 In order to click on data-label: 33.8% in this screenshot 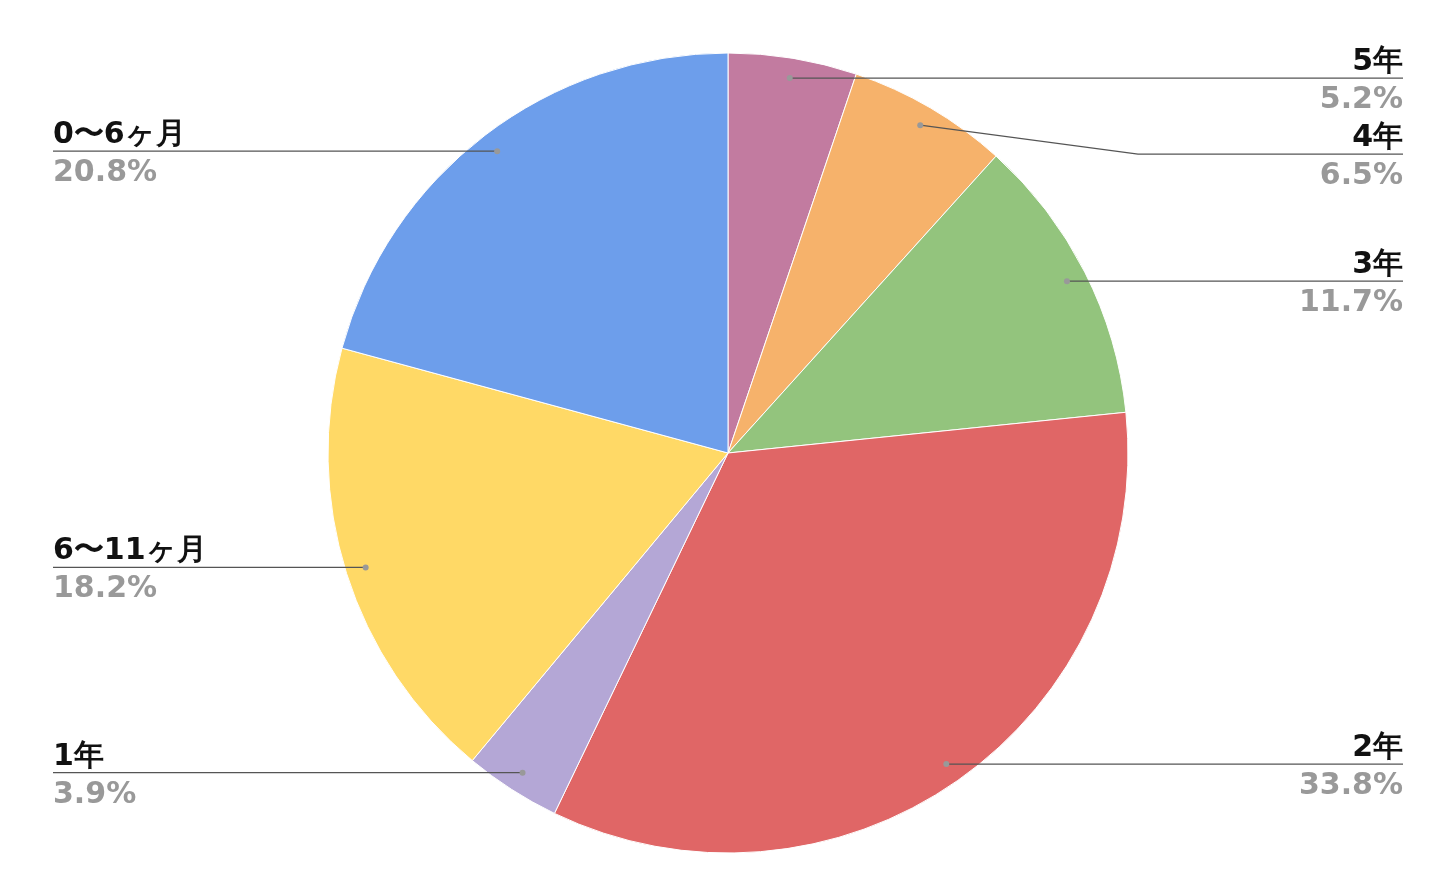, I will do `click(1350, 784)`.